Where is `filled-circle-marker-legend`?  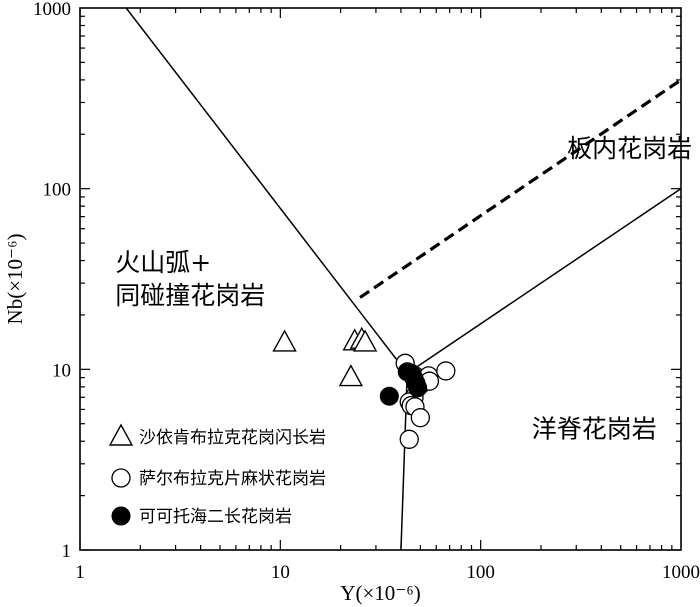 filled-circle-marker-legend is located at coordinates (121, 516).